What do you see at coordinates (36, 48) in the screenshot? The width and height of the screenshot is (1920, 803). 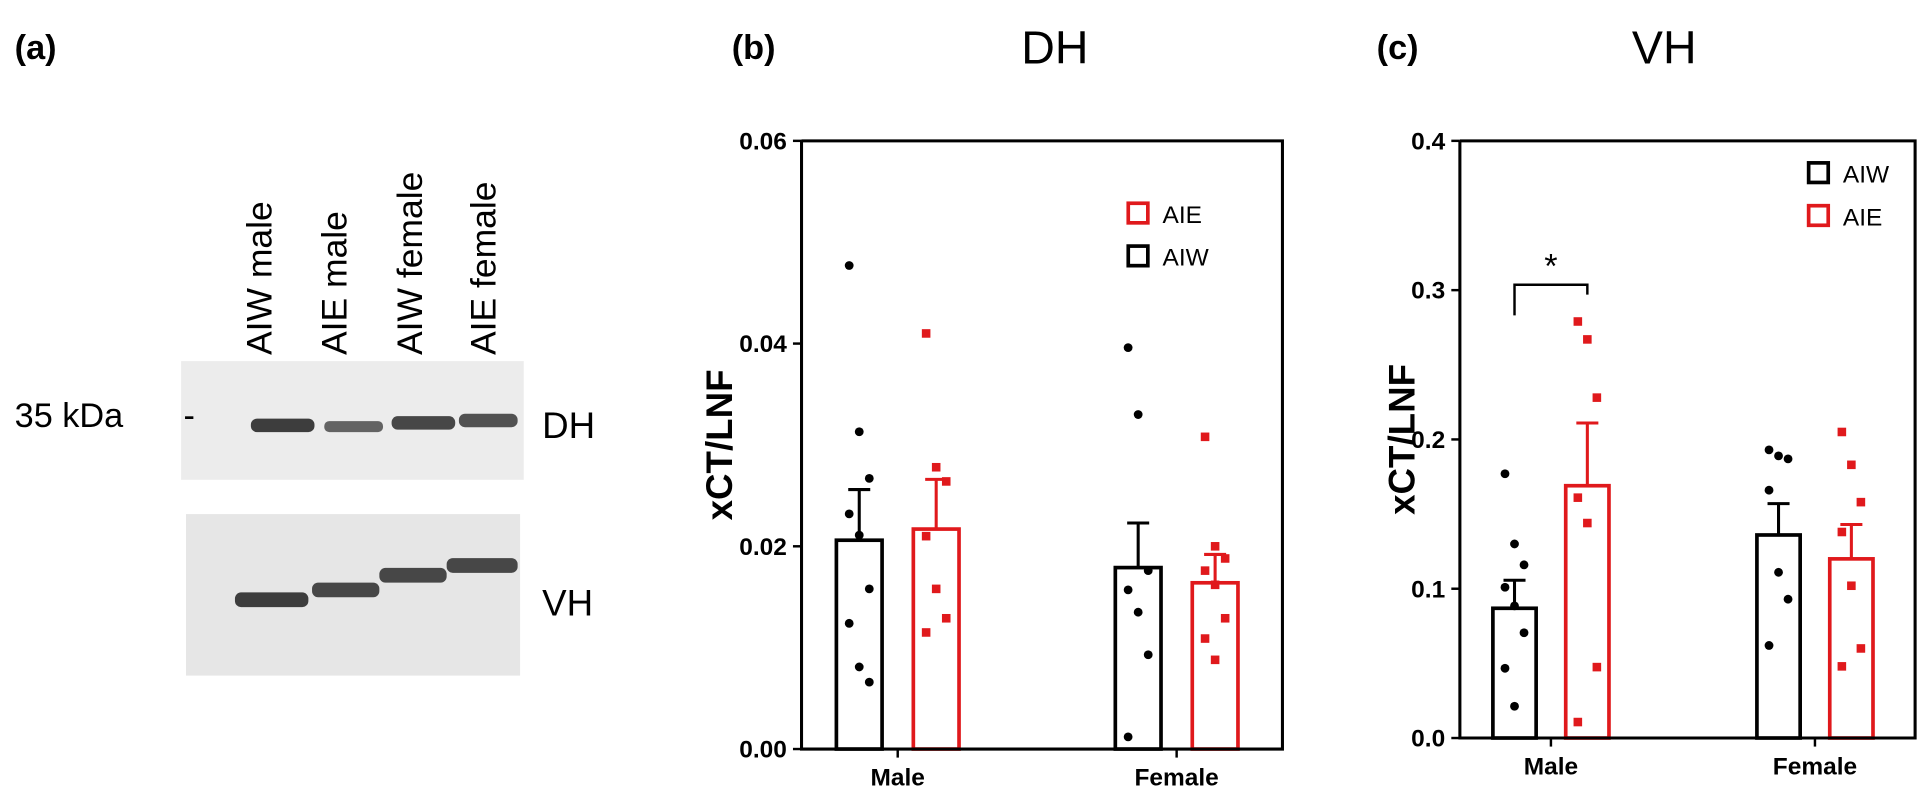 I see `panel-label: (a)` at bounding box center [36, 48].